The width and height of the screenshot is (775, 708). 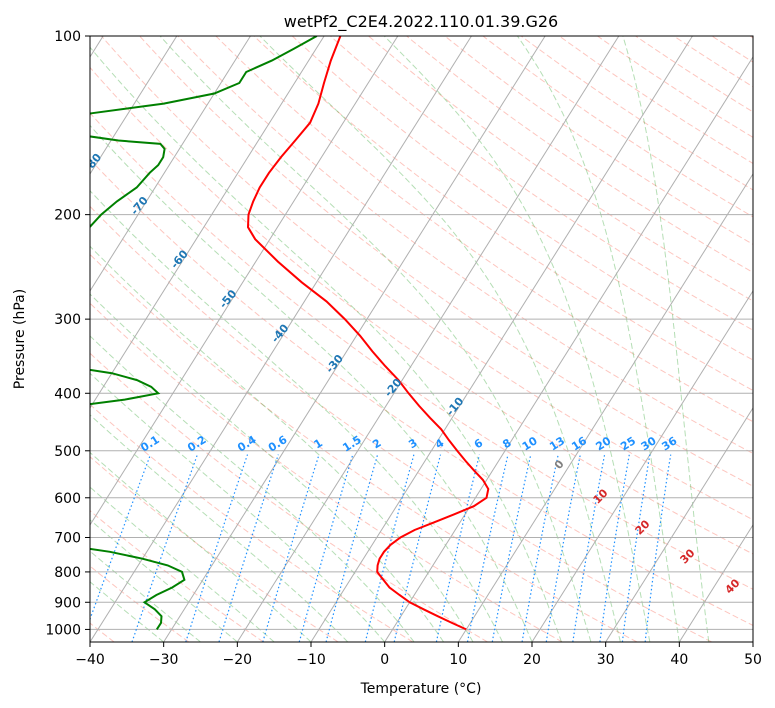 What do you see at coordinates (606, 660) in the screenshot?
I see `x-tick-label: 30` at bounding box center [606, 660].